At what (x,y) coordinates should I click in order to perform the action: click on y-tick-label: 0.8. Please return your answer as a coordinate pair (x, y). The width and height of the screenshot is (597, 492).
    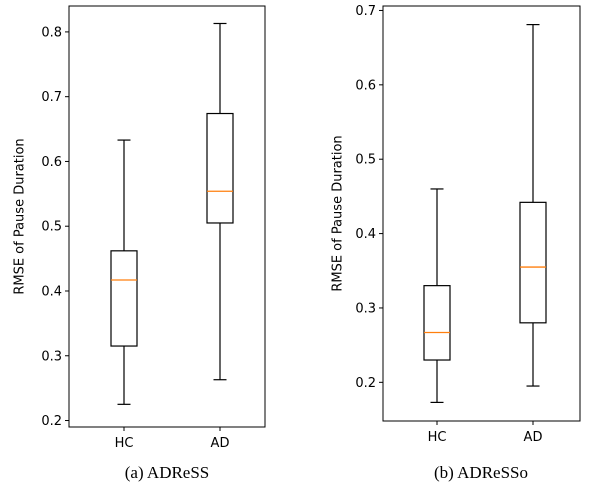
    Looking at the image, I should click on (51, 32).